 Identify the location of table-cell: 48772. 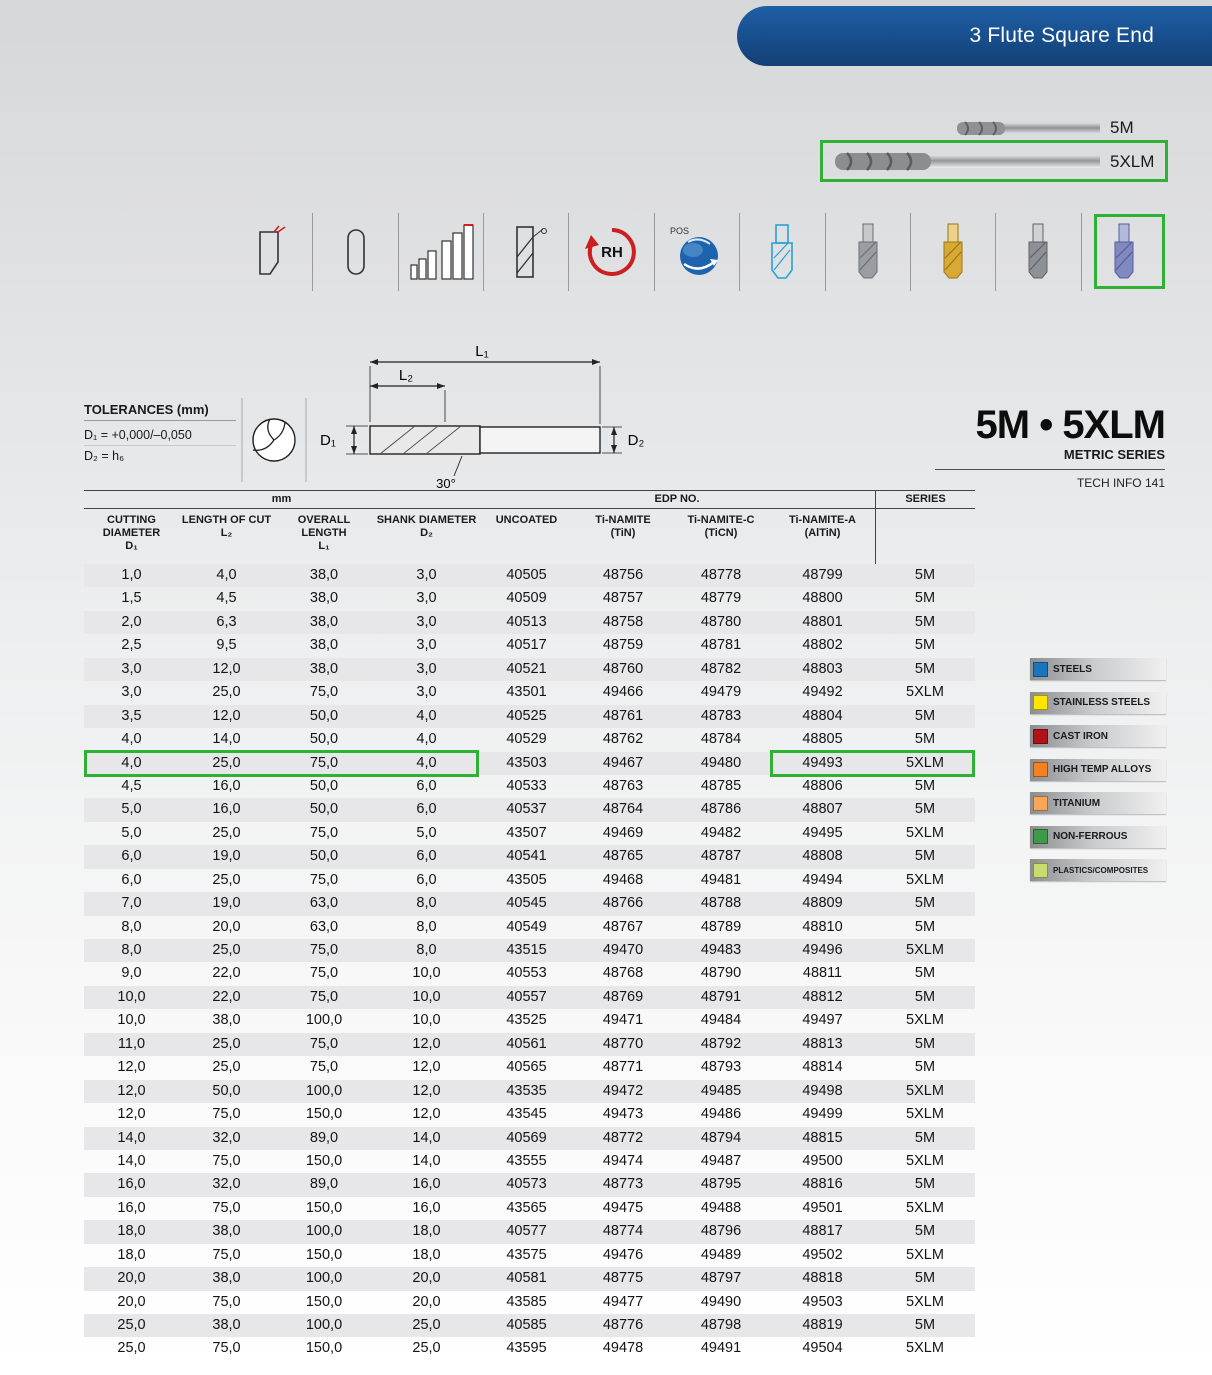
(623, 1137).